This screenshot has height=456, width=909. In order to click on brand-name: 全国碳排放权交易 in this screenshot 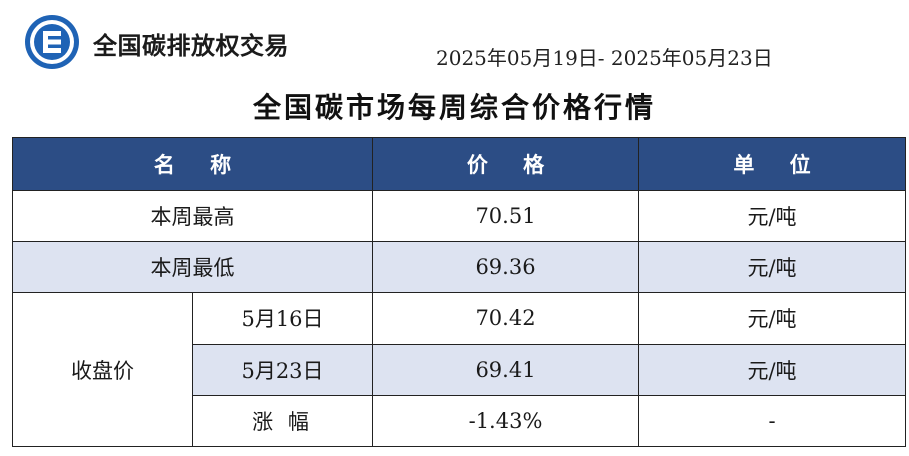, I will do `click(191, 46)`.